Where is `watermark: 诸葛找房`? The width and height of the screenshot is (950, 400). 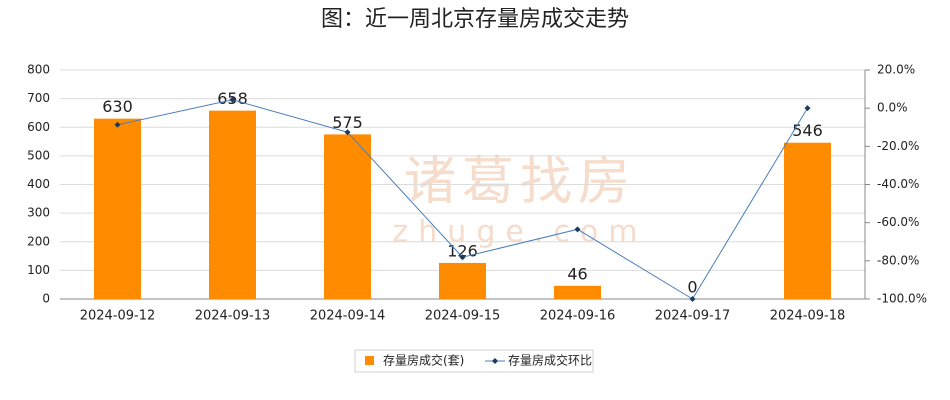 watermark: 诸葛找房 is located at coordinates (520, 182).